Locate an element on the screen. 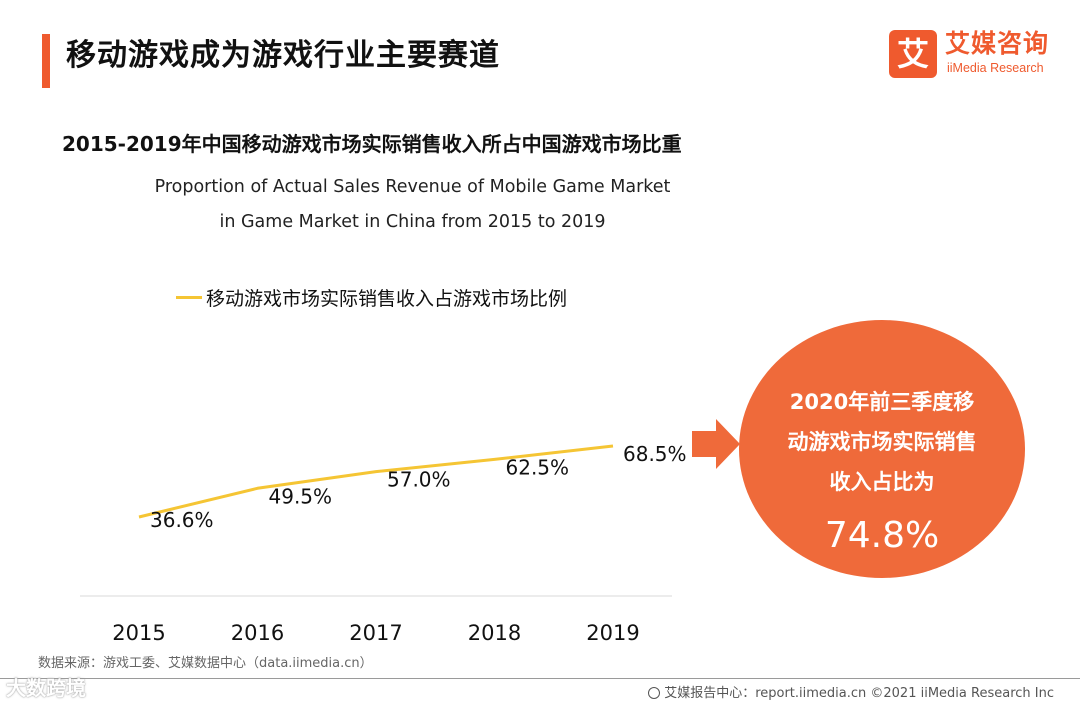 The image size is (1080, 702). footer-divider is located at coordinates (540, 678).